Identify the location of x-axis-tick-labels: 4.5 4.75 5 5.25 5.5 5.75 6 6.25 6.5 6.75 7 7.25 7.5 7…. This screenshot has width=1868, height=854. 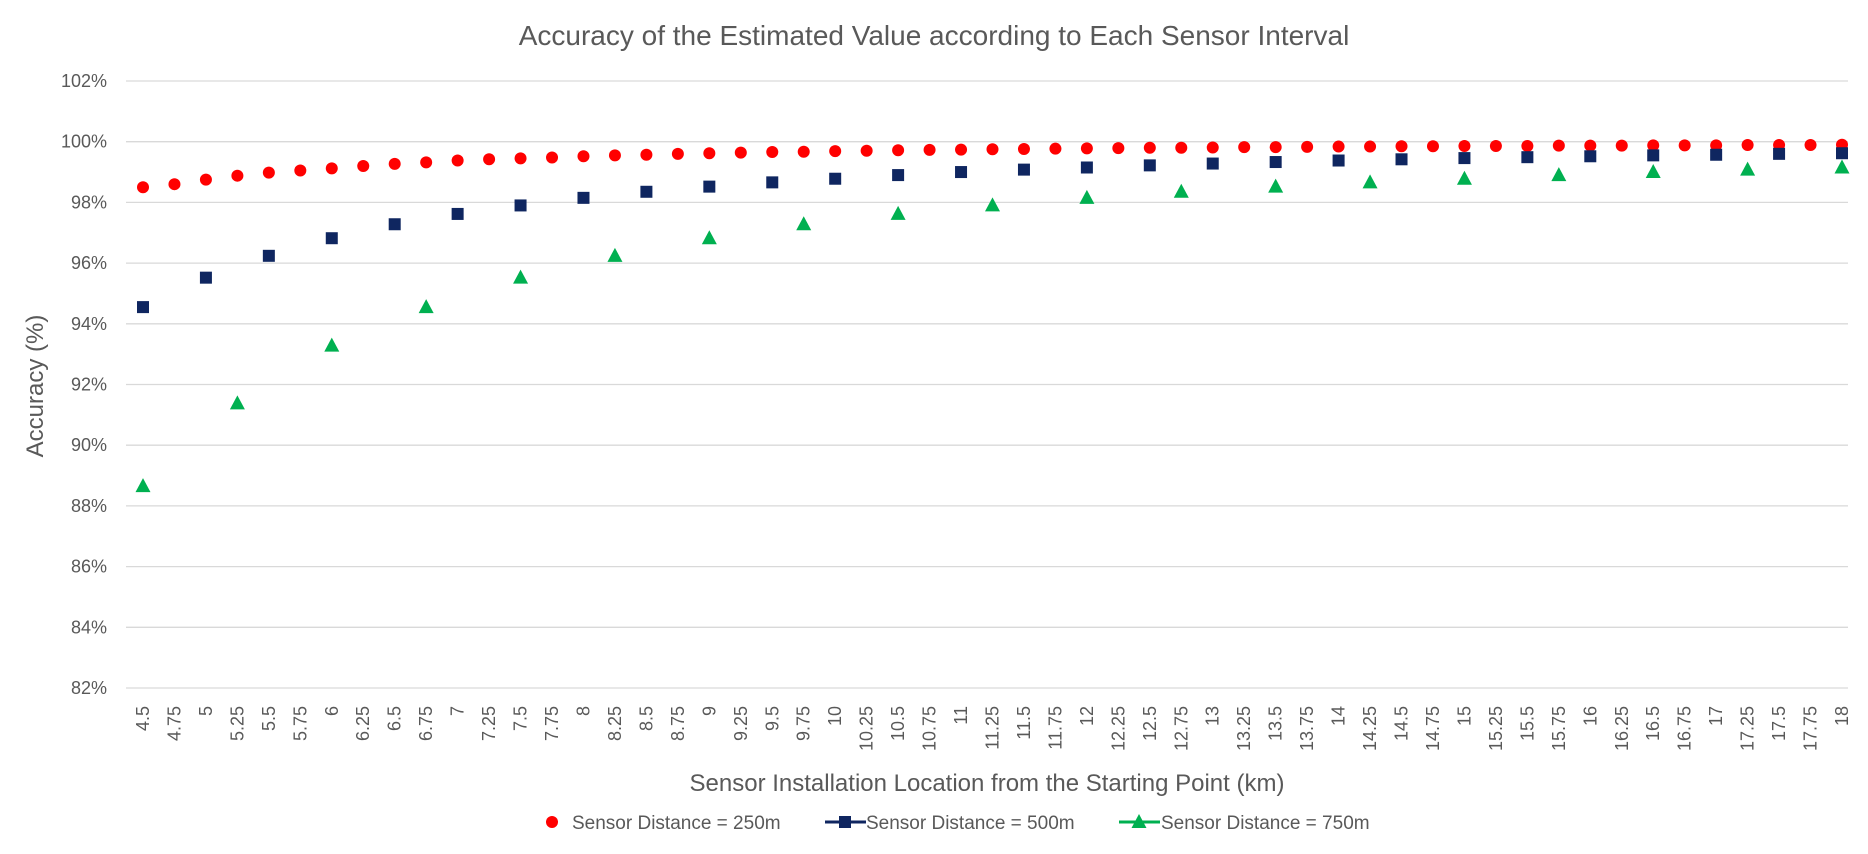
(992, 728).